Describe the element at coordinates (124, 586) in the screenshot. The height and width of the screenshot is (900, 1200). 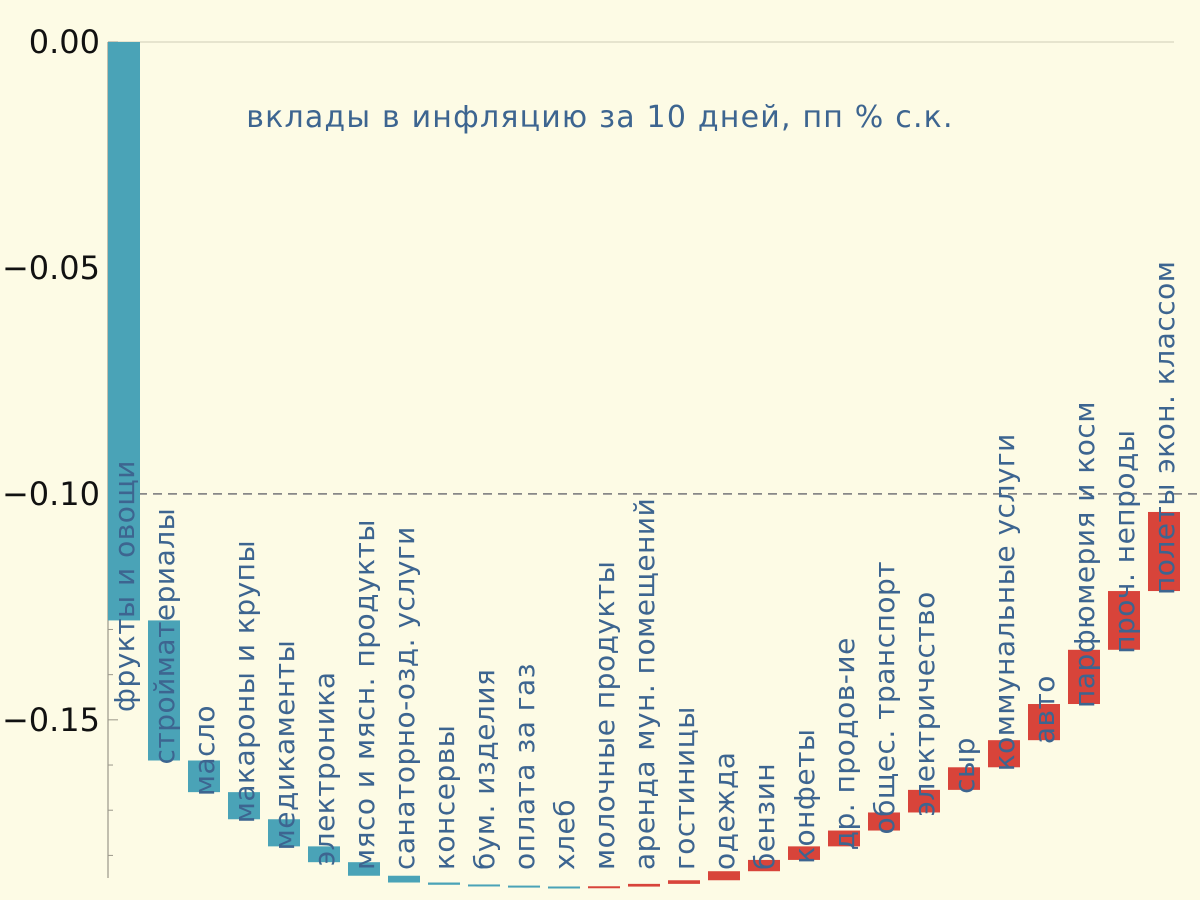
I see `category-label: фрукты и овощи` at that location.